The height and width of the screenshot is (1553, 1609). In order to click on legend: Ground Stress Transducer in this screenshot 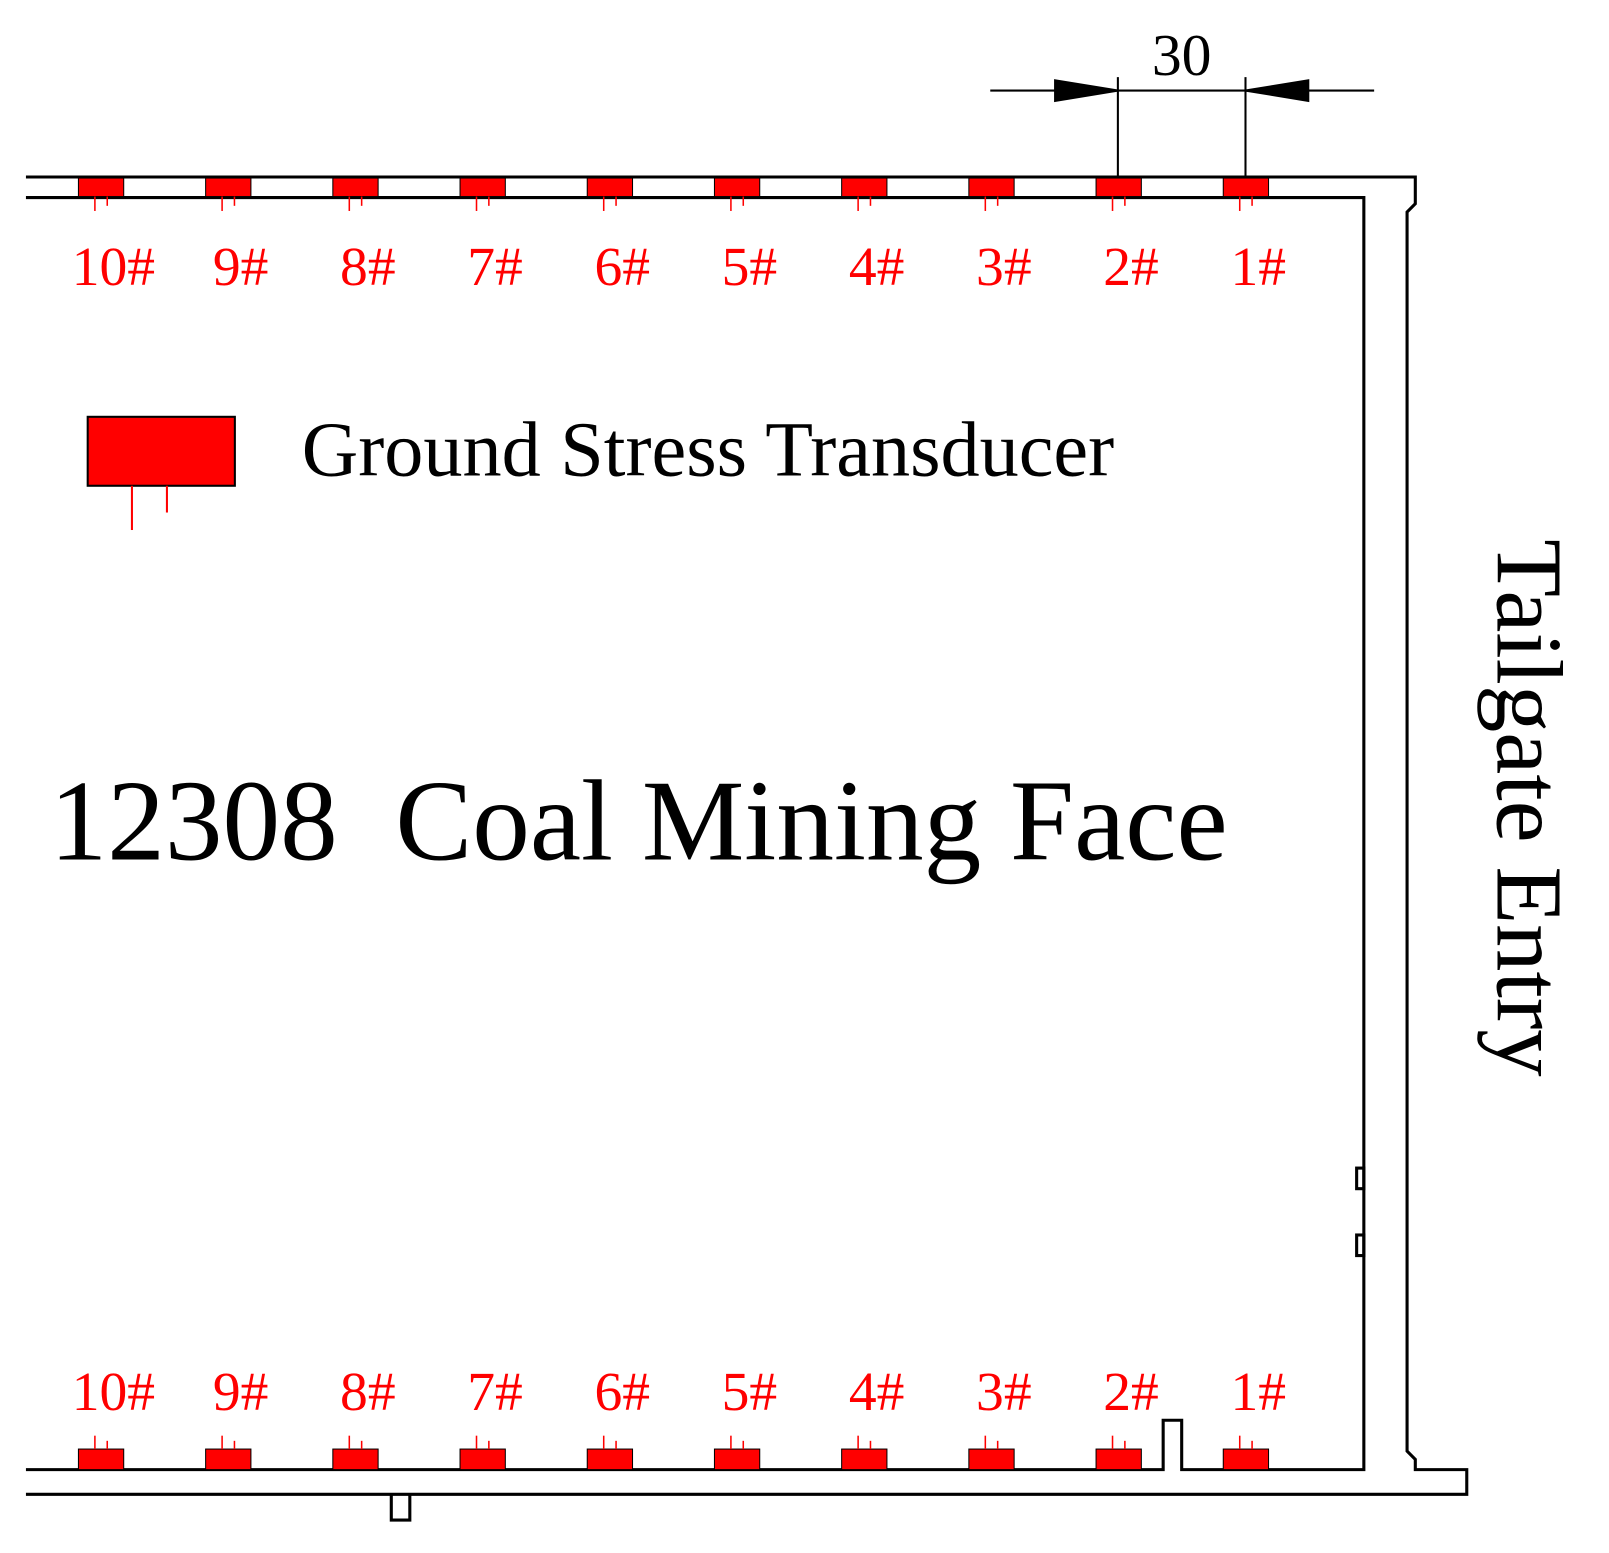, I will do `click(600, 468)`.